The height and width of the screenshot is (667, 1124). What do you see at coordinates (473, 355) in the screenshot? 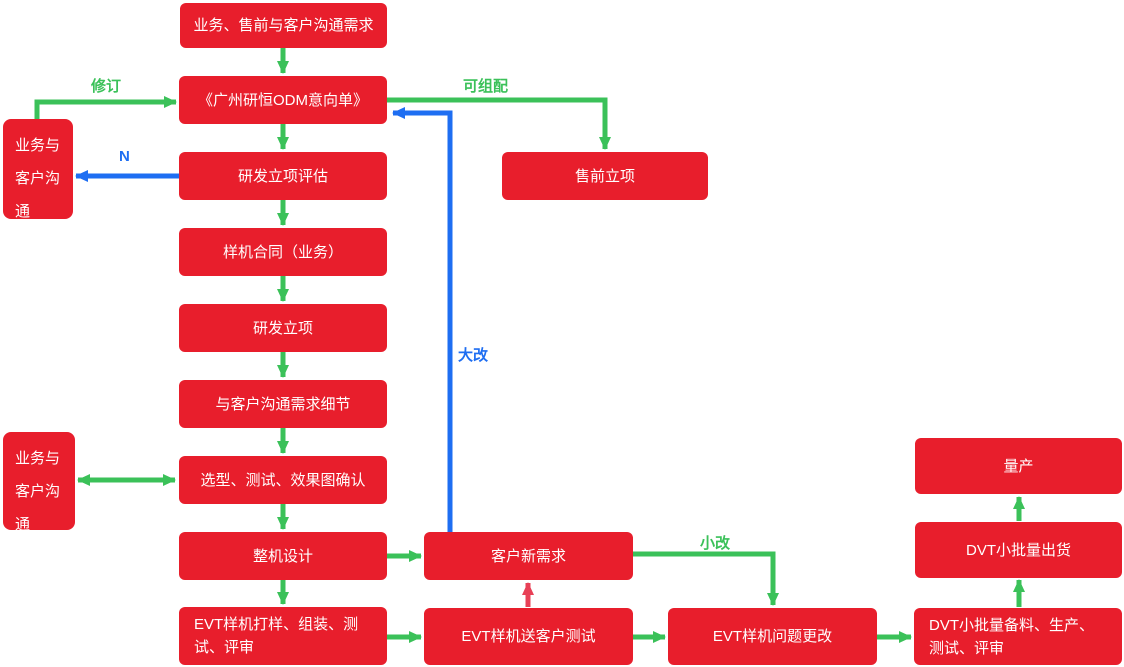
I see `edge-label-major-change: 大改` at bounding box center [473, 355].